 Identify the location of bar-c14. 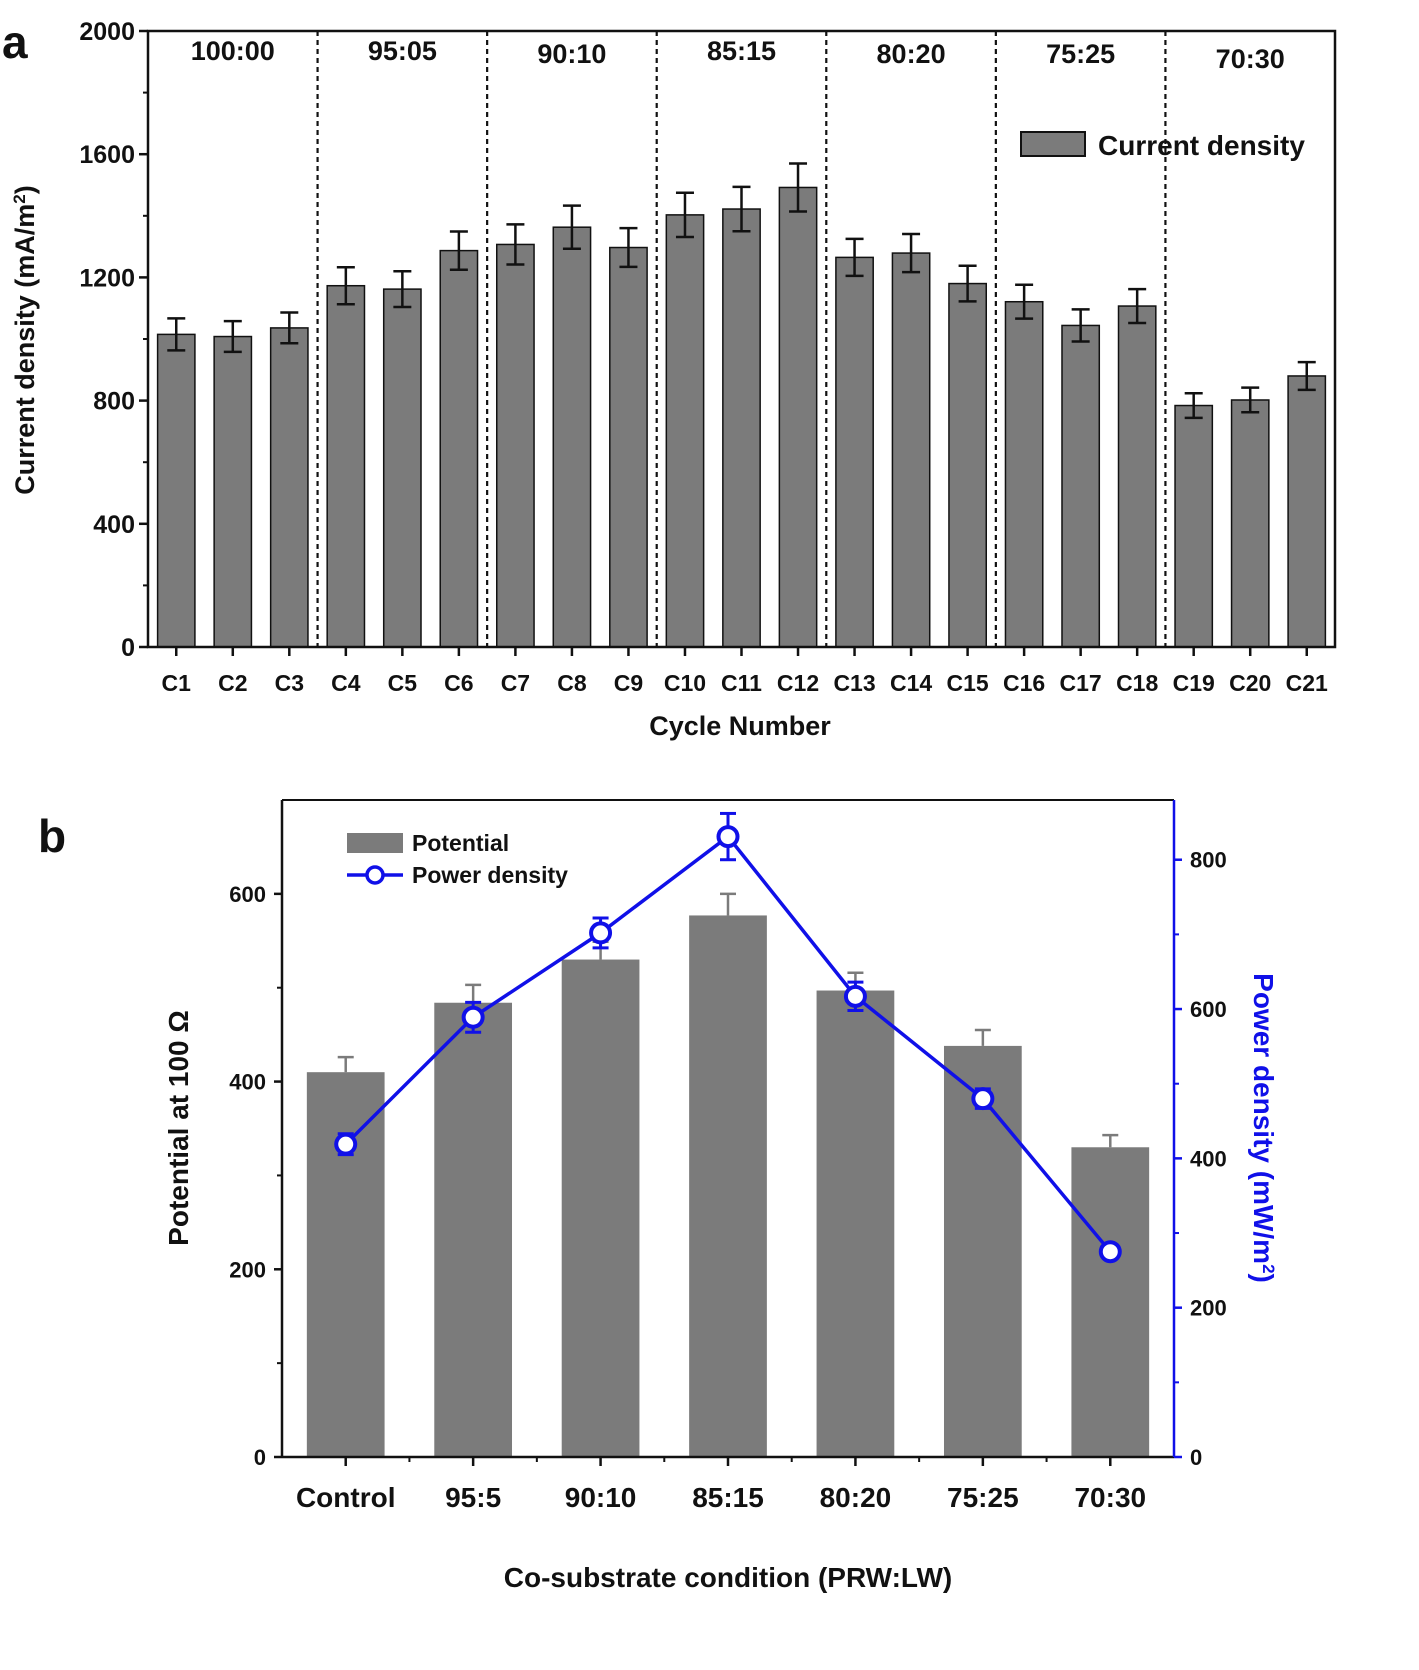
(911, 450).